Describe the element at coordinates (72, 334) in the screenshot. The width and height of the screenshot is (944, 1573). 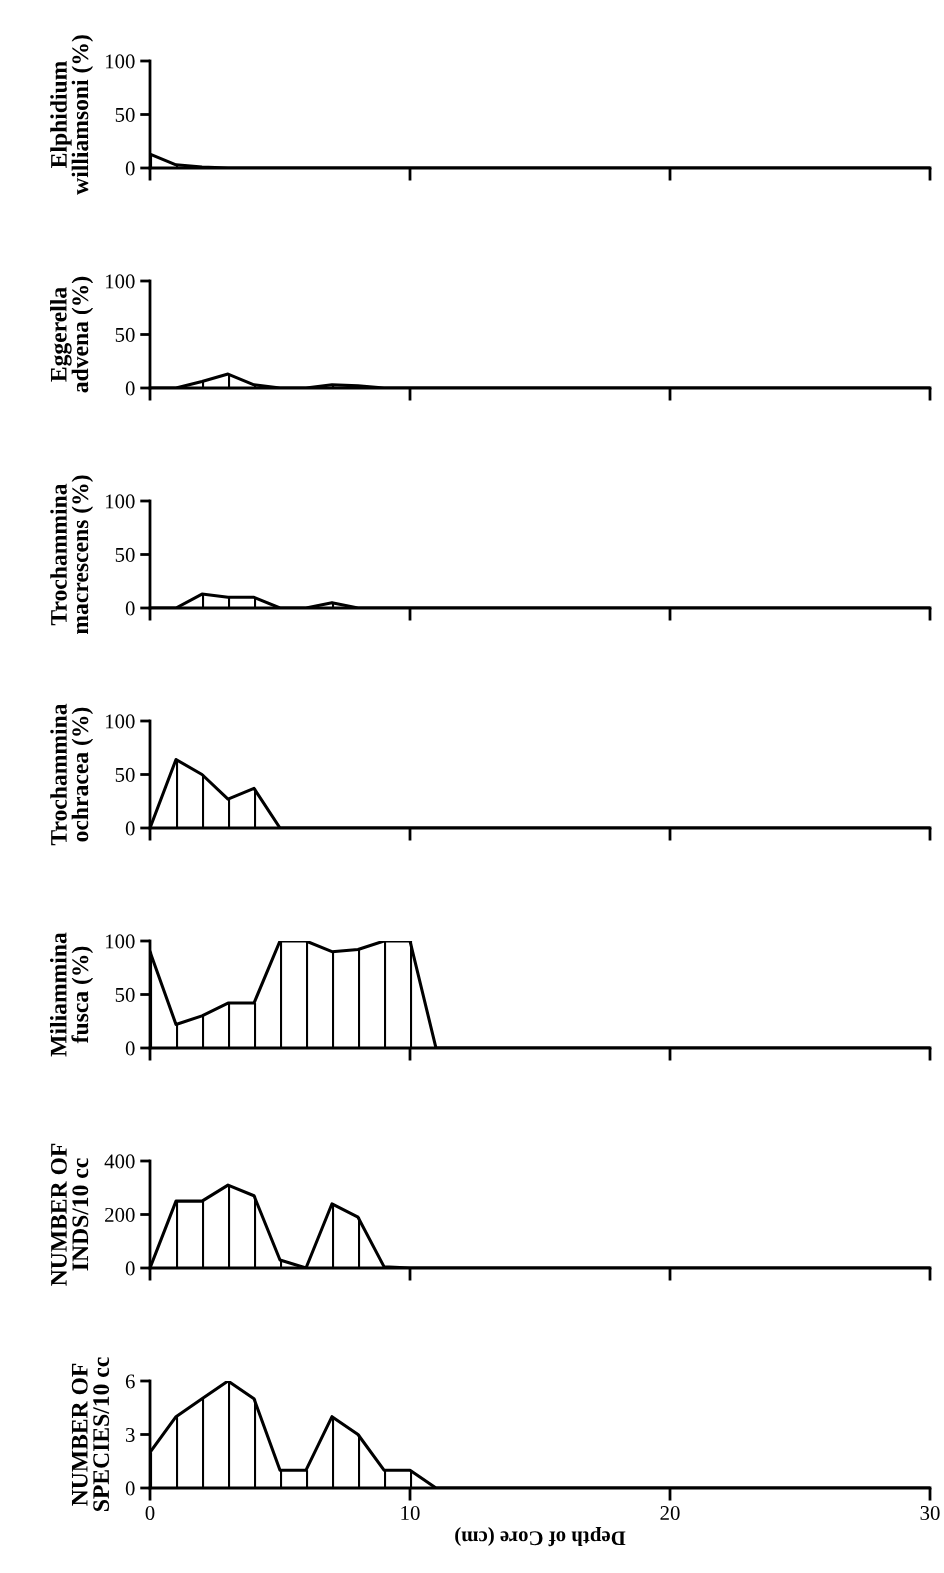
I see `y-axis-title: Eggerella advena (%)` at that location.